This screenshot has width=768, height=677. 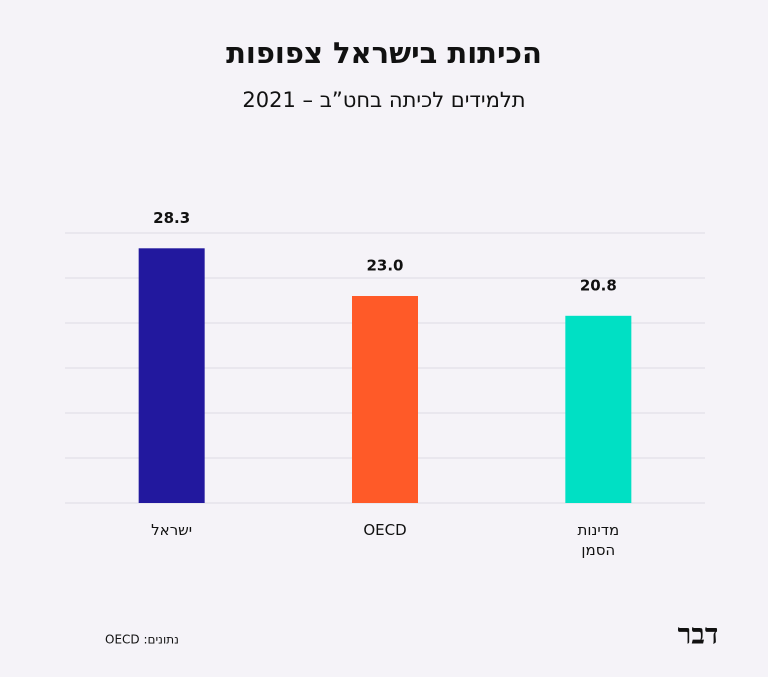 What do you see at coordinates (698, 634) in the screenshot?
I see `logo: דבר` at bounding box center [698, 634].